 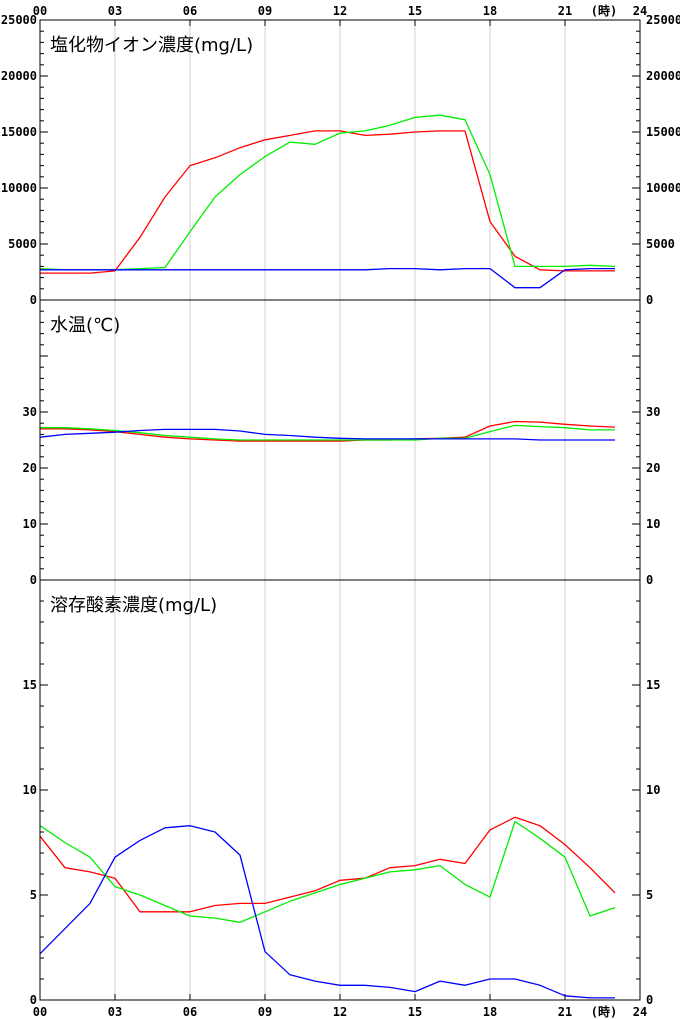 I want to click on x-tick-label-top: 09, so click(x=265, y=11).